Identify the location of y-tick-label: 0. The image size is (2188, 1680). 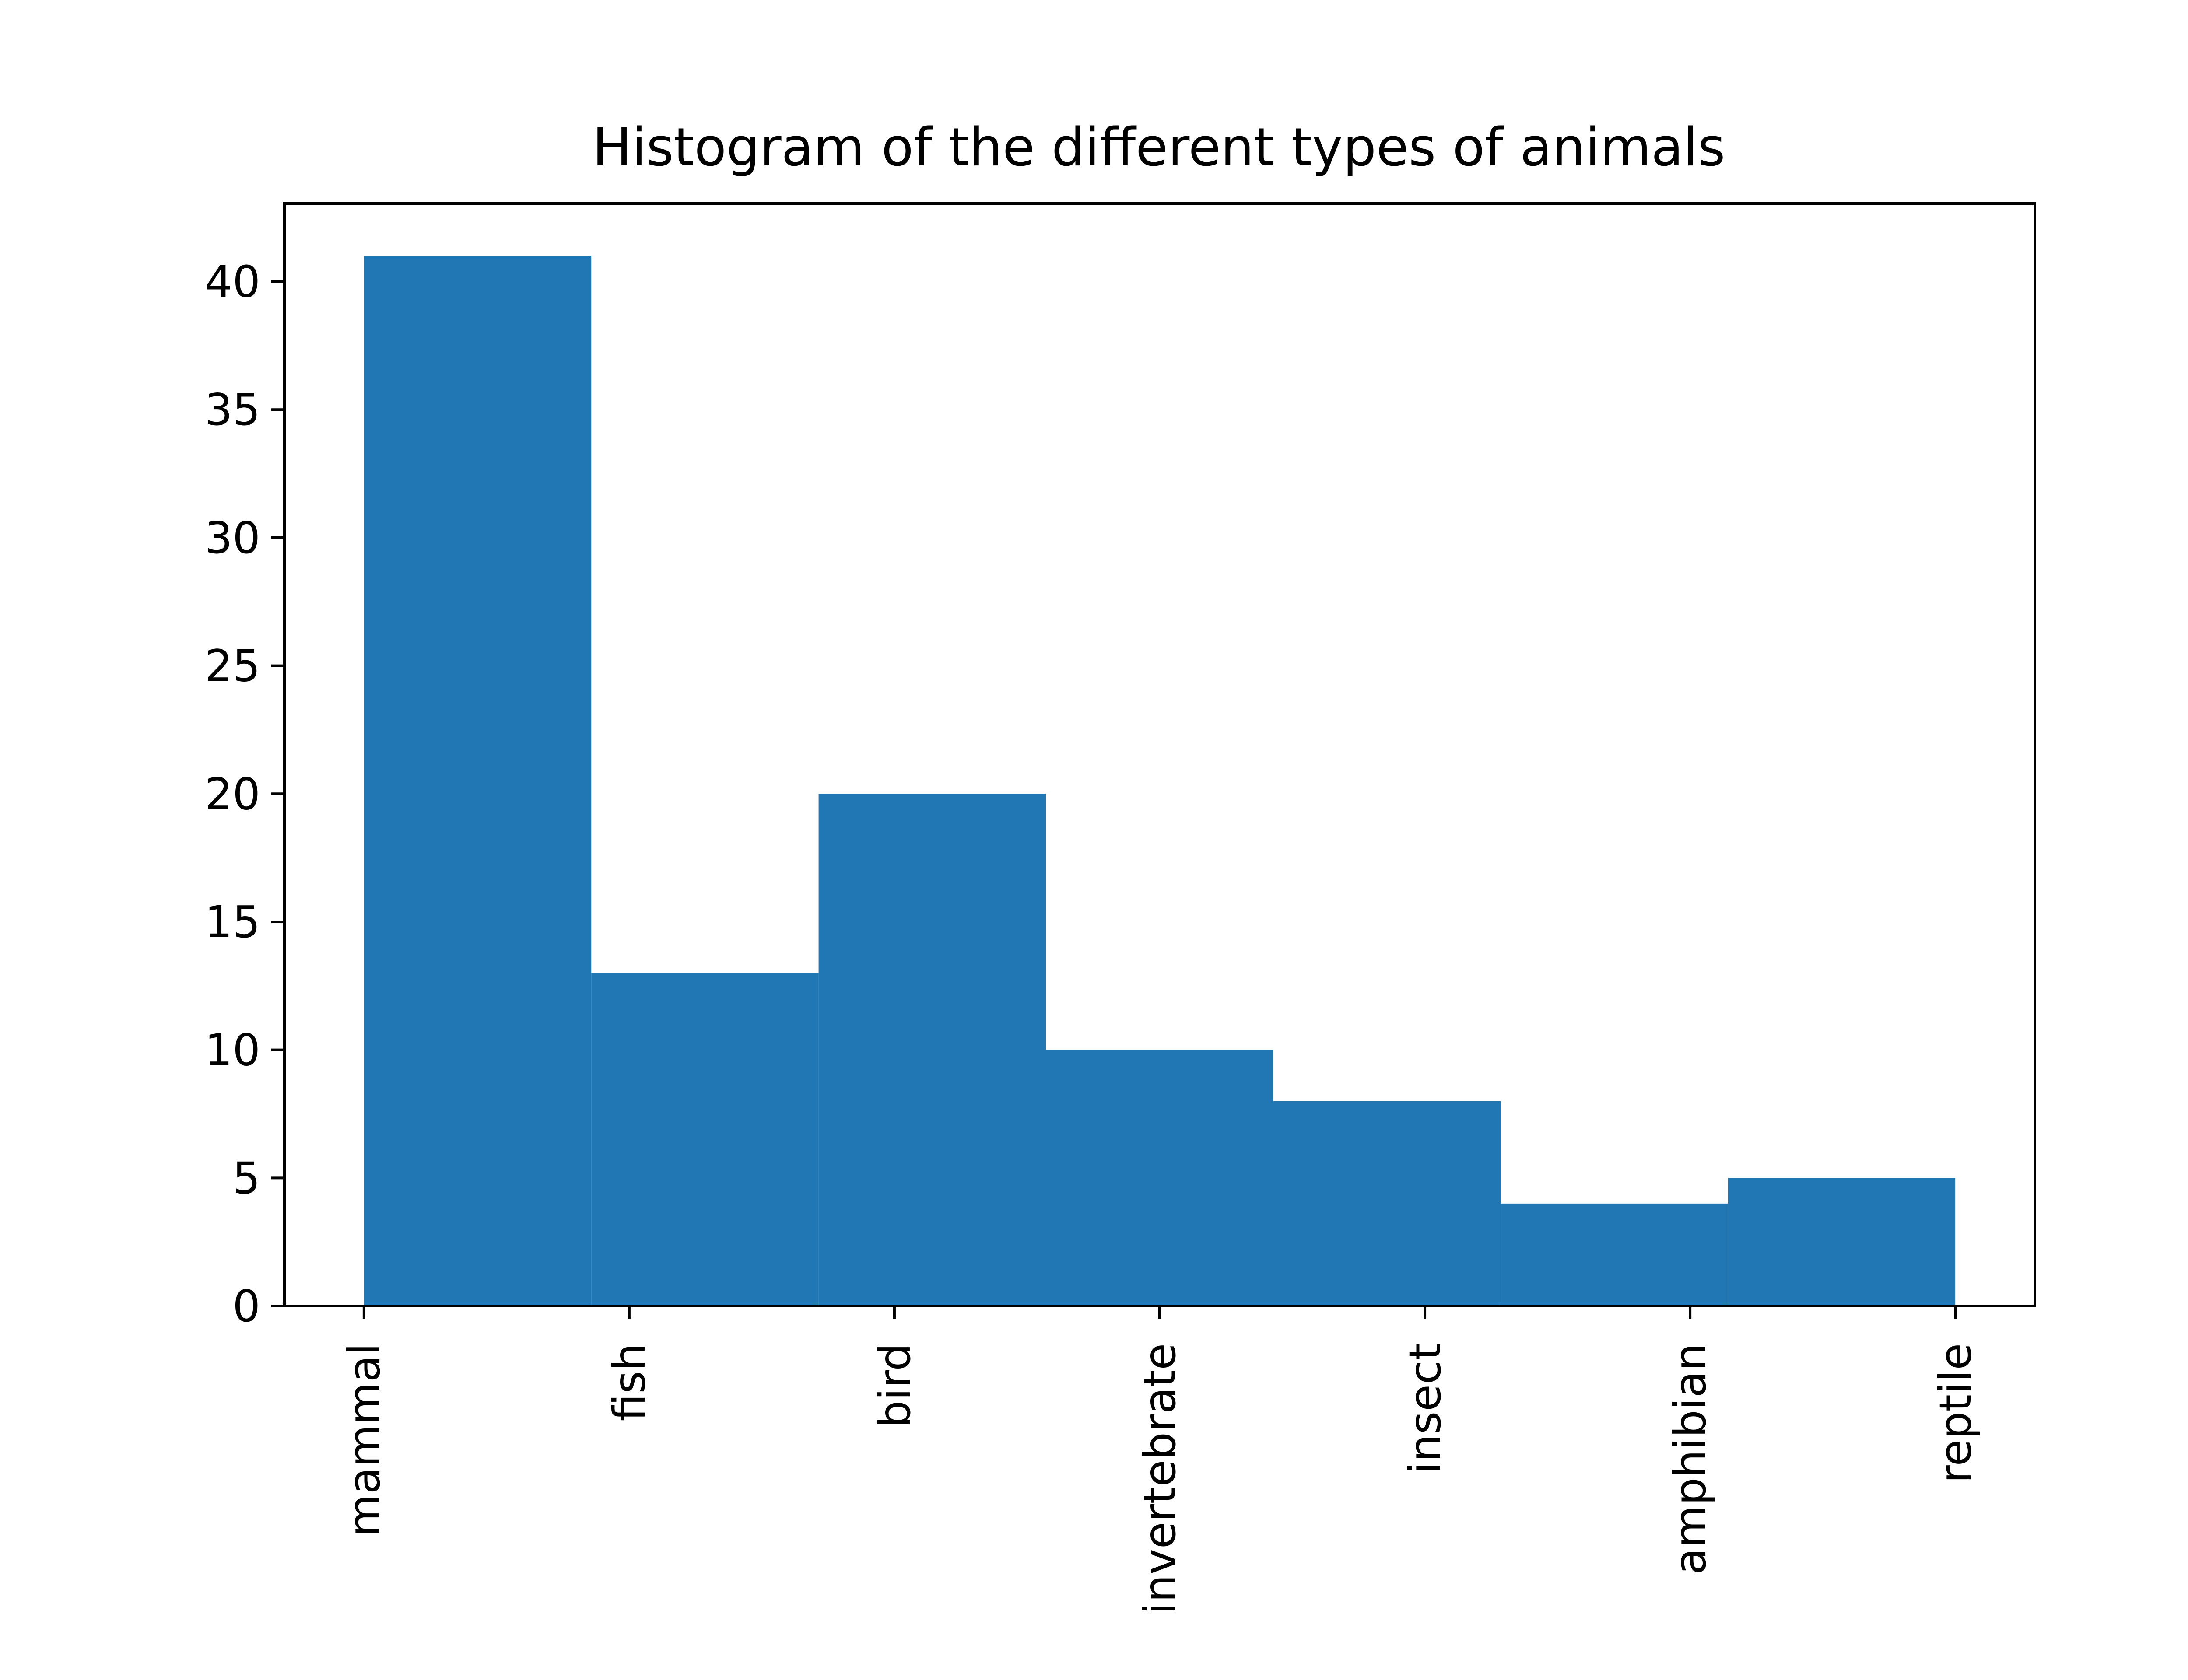
(246, 1306).